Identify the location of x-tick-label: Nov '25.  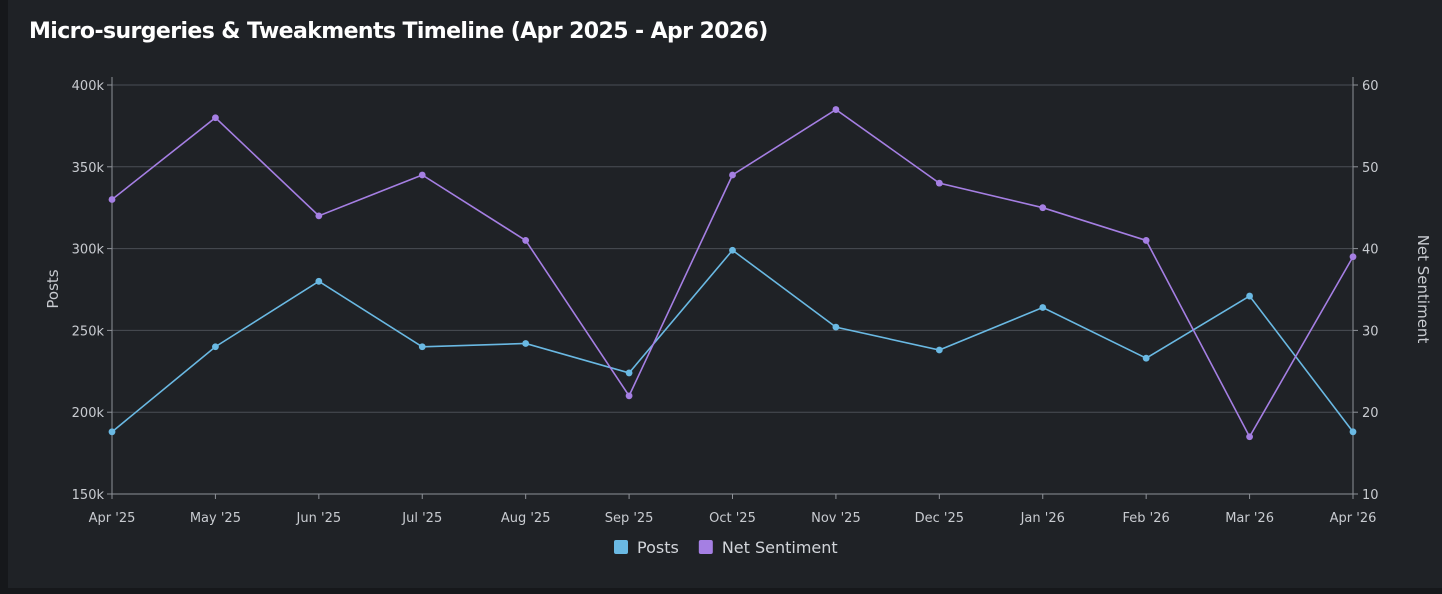
(836, 518).